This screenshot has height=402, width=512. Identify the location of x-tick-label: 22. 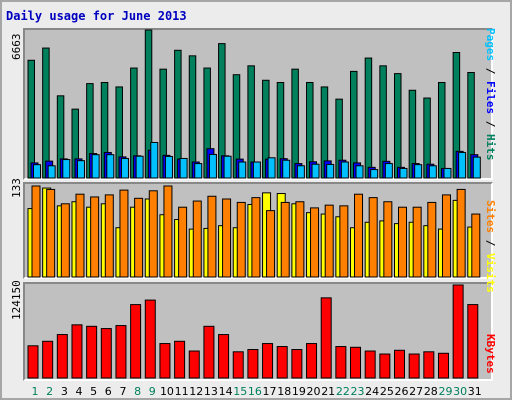
(343, 391).